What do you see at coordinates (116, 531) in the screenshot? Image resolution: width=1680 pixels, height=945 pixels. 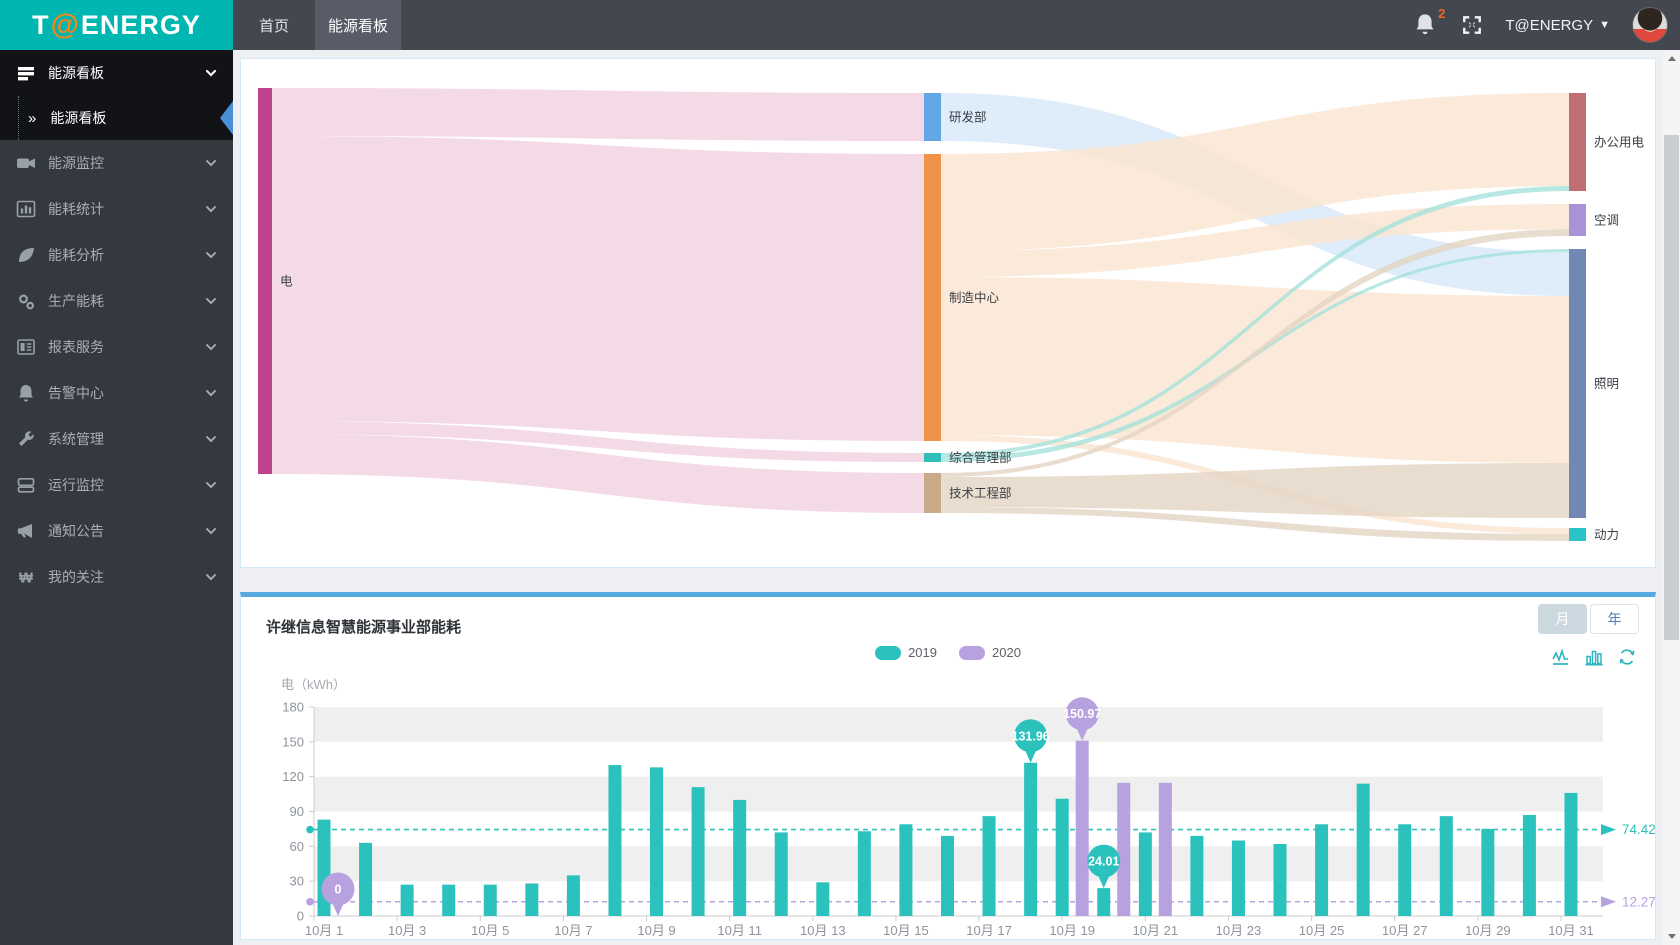 I see `sidebar-item-notice: 通知公告` at bounding box center [116, 531].